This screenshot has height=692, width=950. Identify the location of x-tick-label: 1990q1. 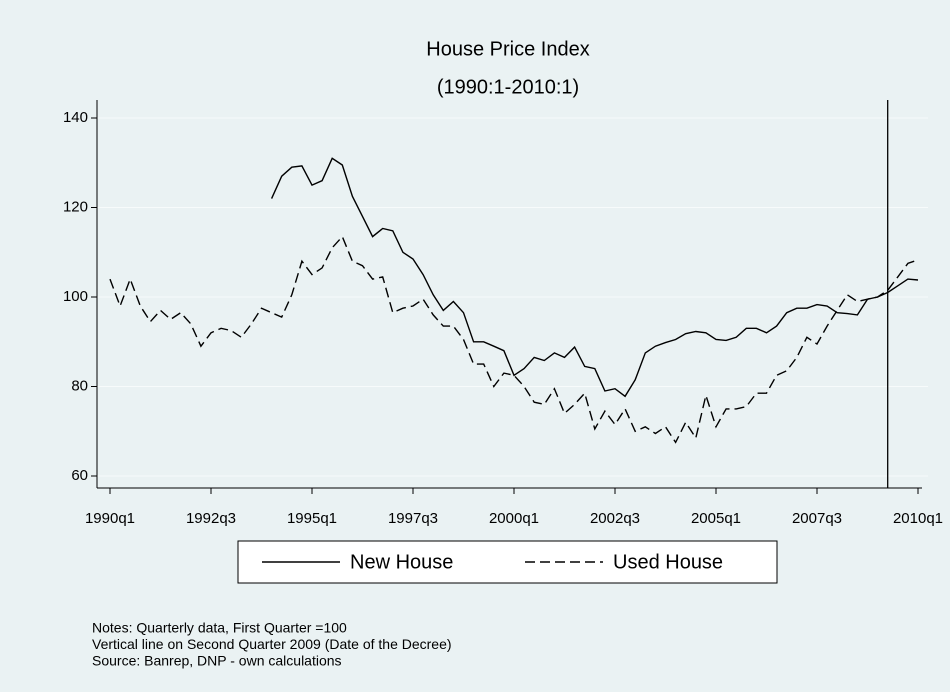
(110, 518).